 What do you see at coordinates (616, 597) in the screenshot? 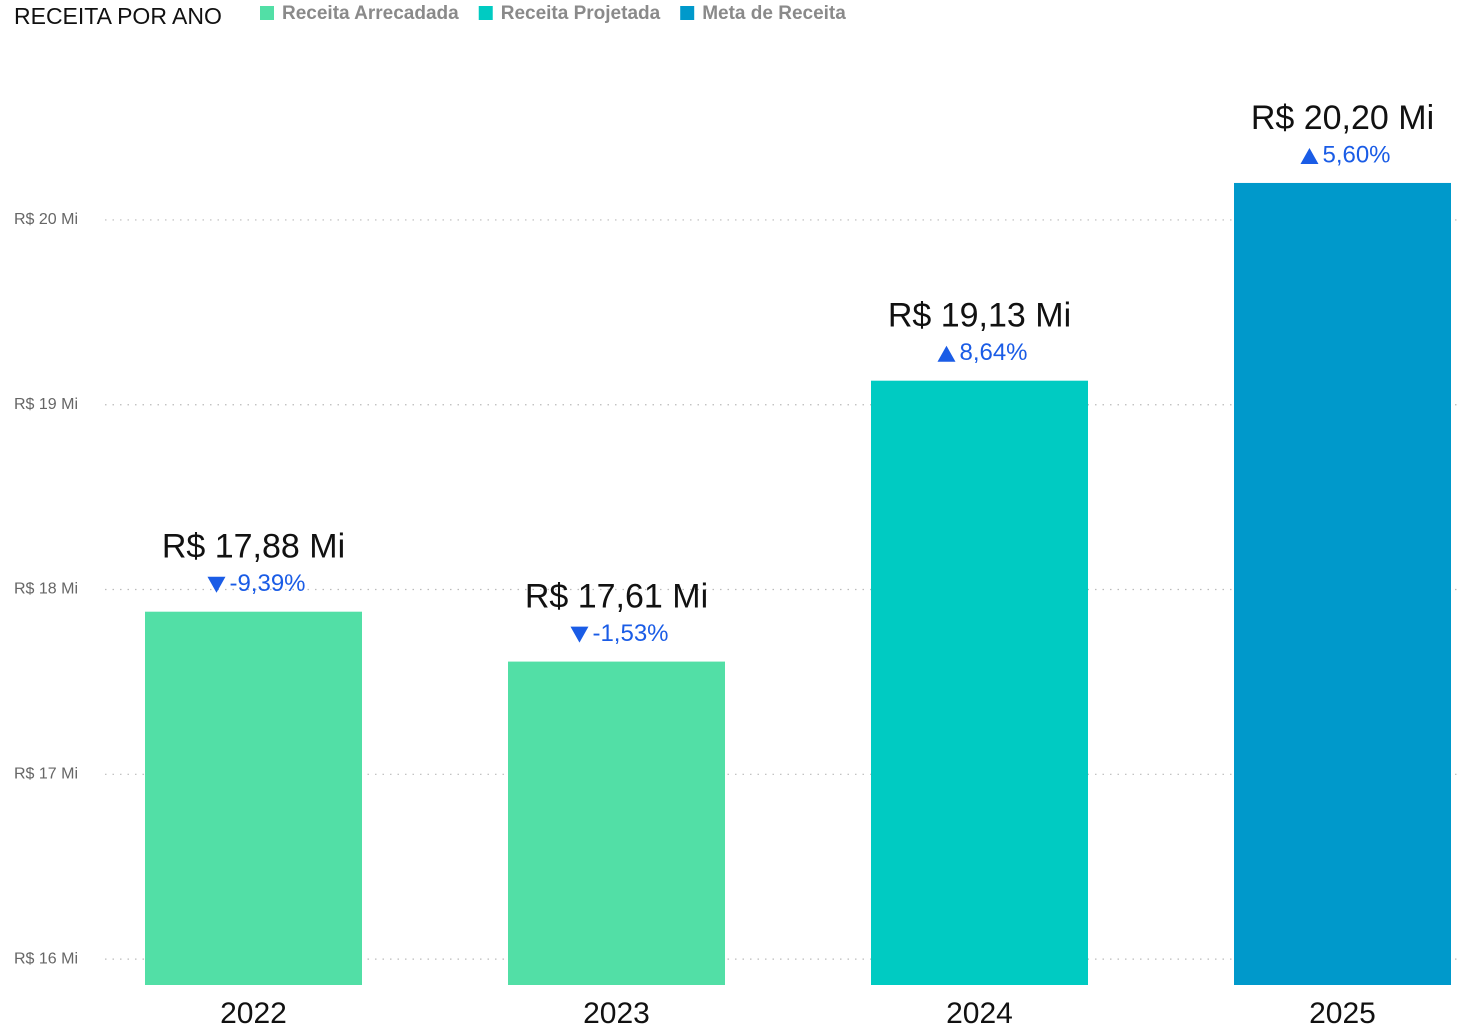
I see `value-label: R$ 17,61 Mi` at bounding box center [616, 597].